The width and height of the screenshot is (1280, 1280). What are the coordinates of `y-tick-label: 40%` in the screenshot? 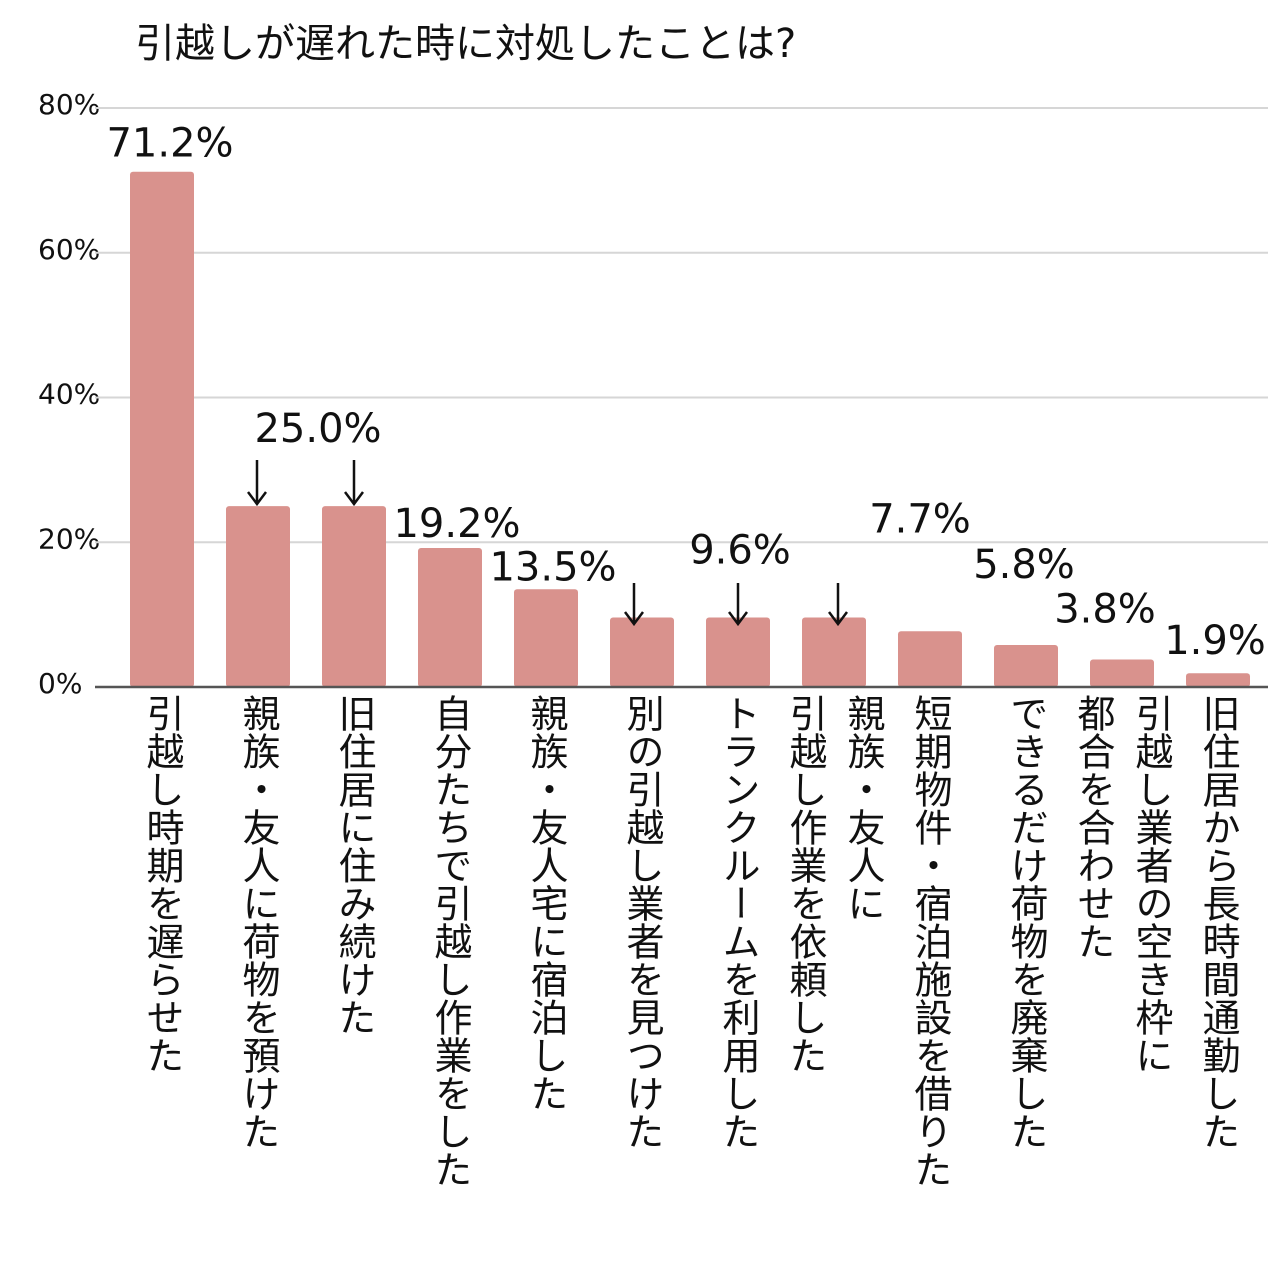 It's located at (69, 394).